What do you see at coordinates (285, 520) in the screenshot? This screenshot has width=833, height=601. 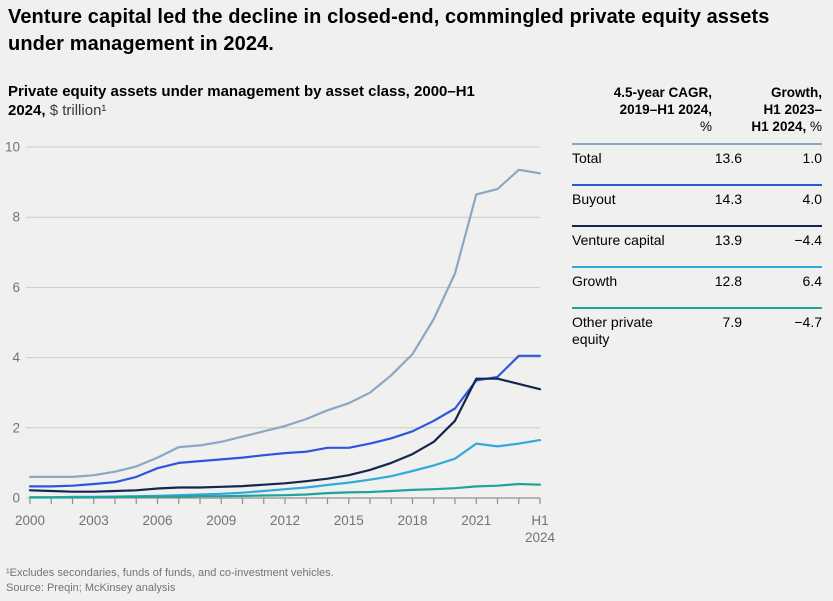 I see `x-axis-tick-label: 2012` at bounding box center [285, 520].